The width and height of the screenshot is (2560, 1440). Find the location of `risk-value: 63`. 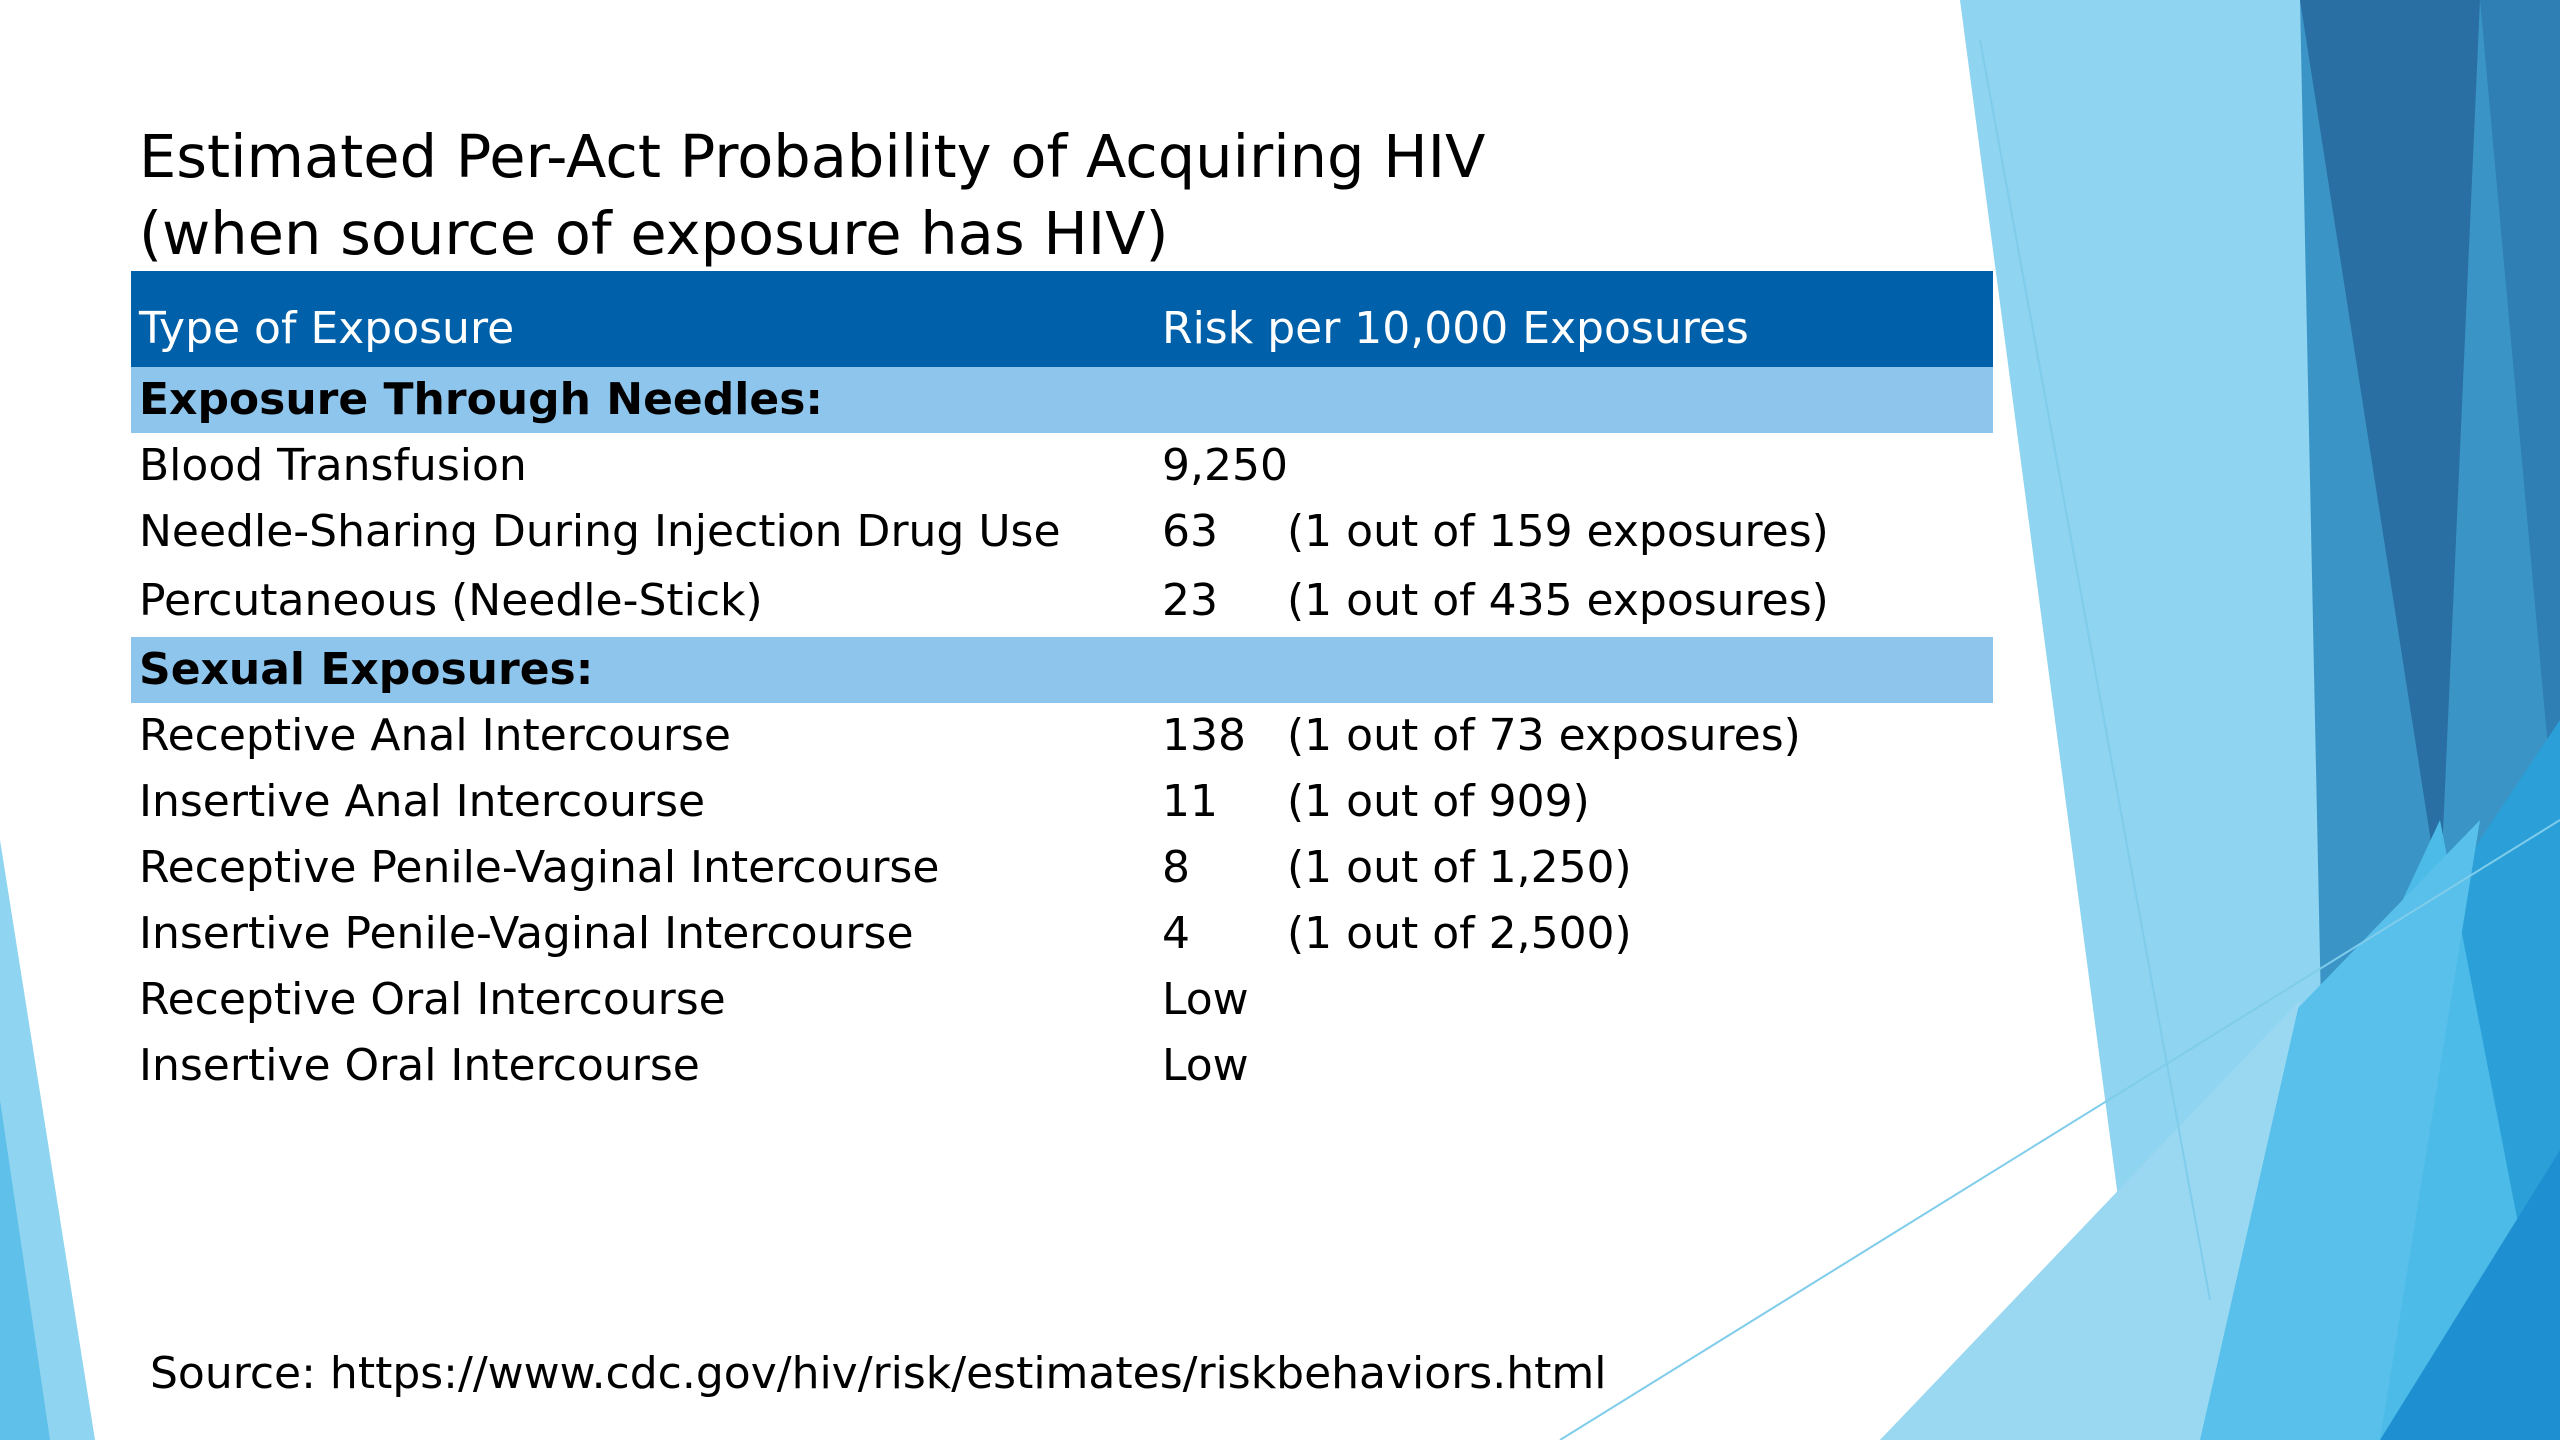

risk-value: 63 is located at coordinates (1190, 531).